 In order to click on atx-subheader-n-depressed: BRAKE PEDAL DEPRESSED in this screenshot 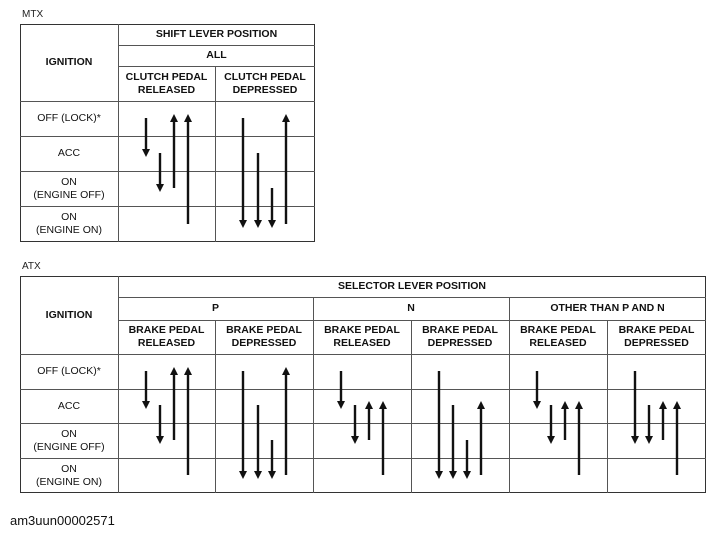, I will do `click(460, 336)`.